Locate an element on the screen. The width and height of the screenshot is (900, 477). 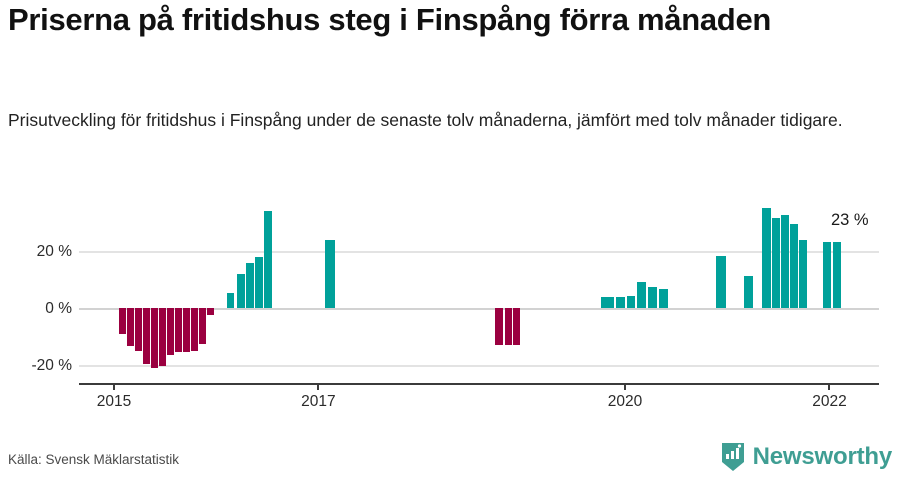
x-axis-tick-label: 2017 is located at coordinates (318, 401).